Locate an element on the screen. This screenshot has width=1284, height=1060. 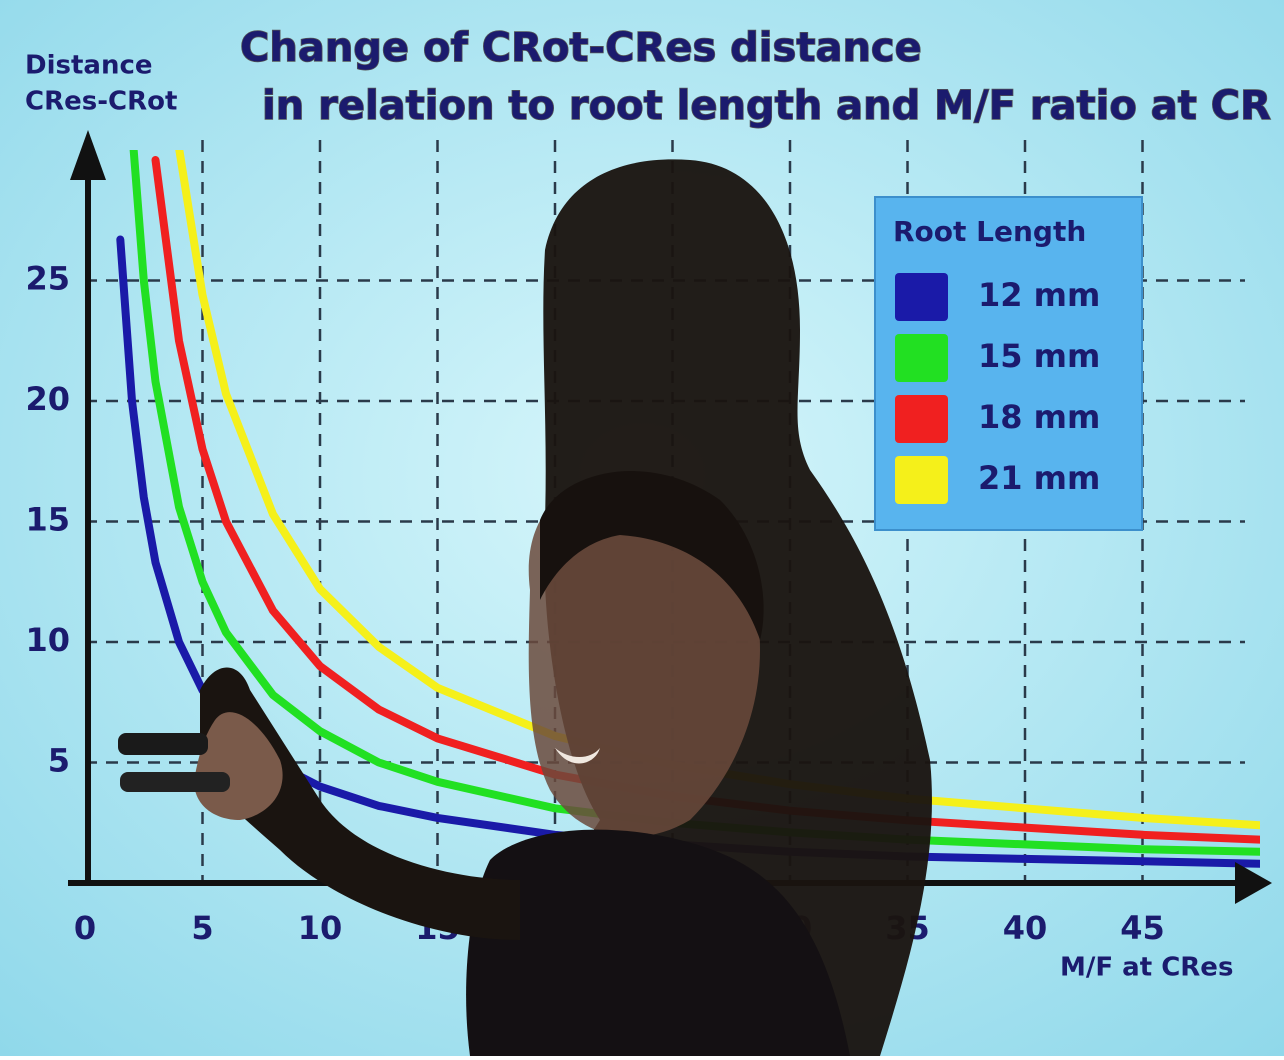
x-tick-label: 0 is located at coordinates (85, 928).